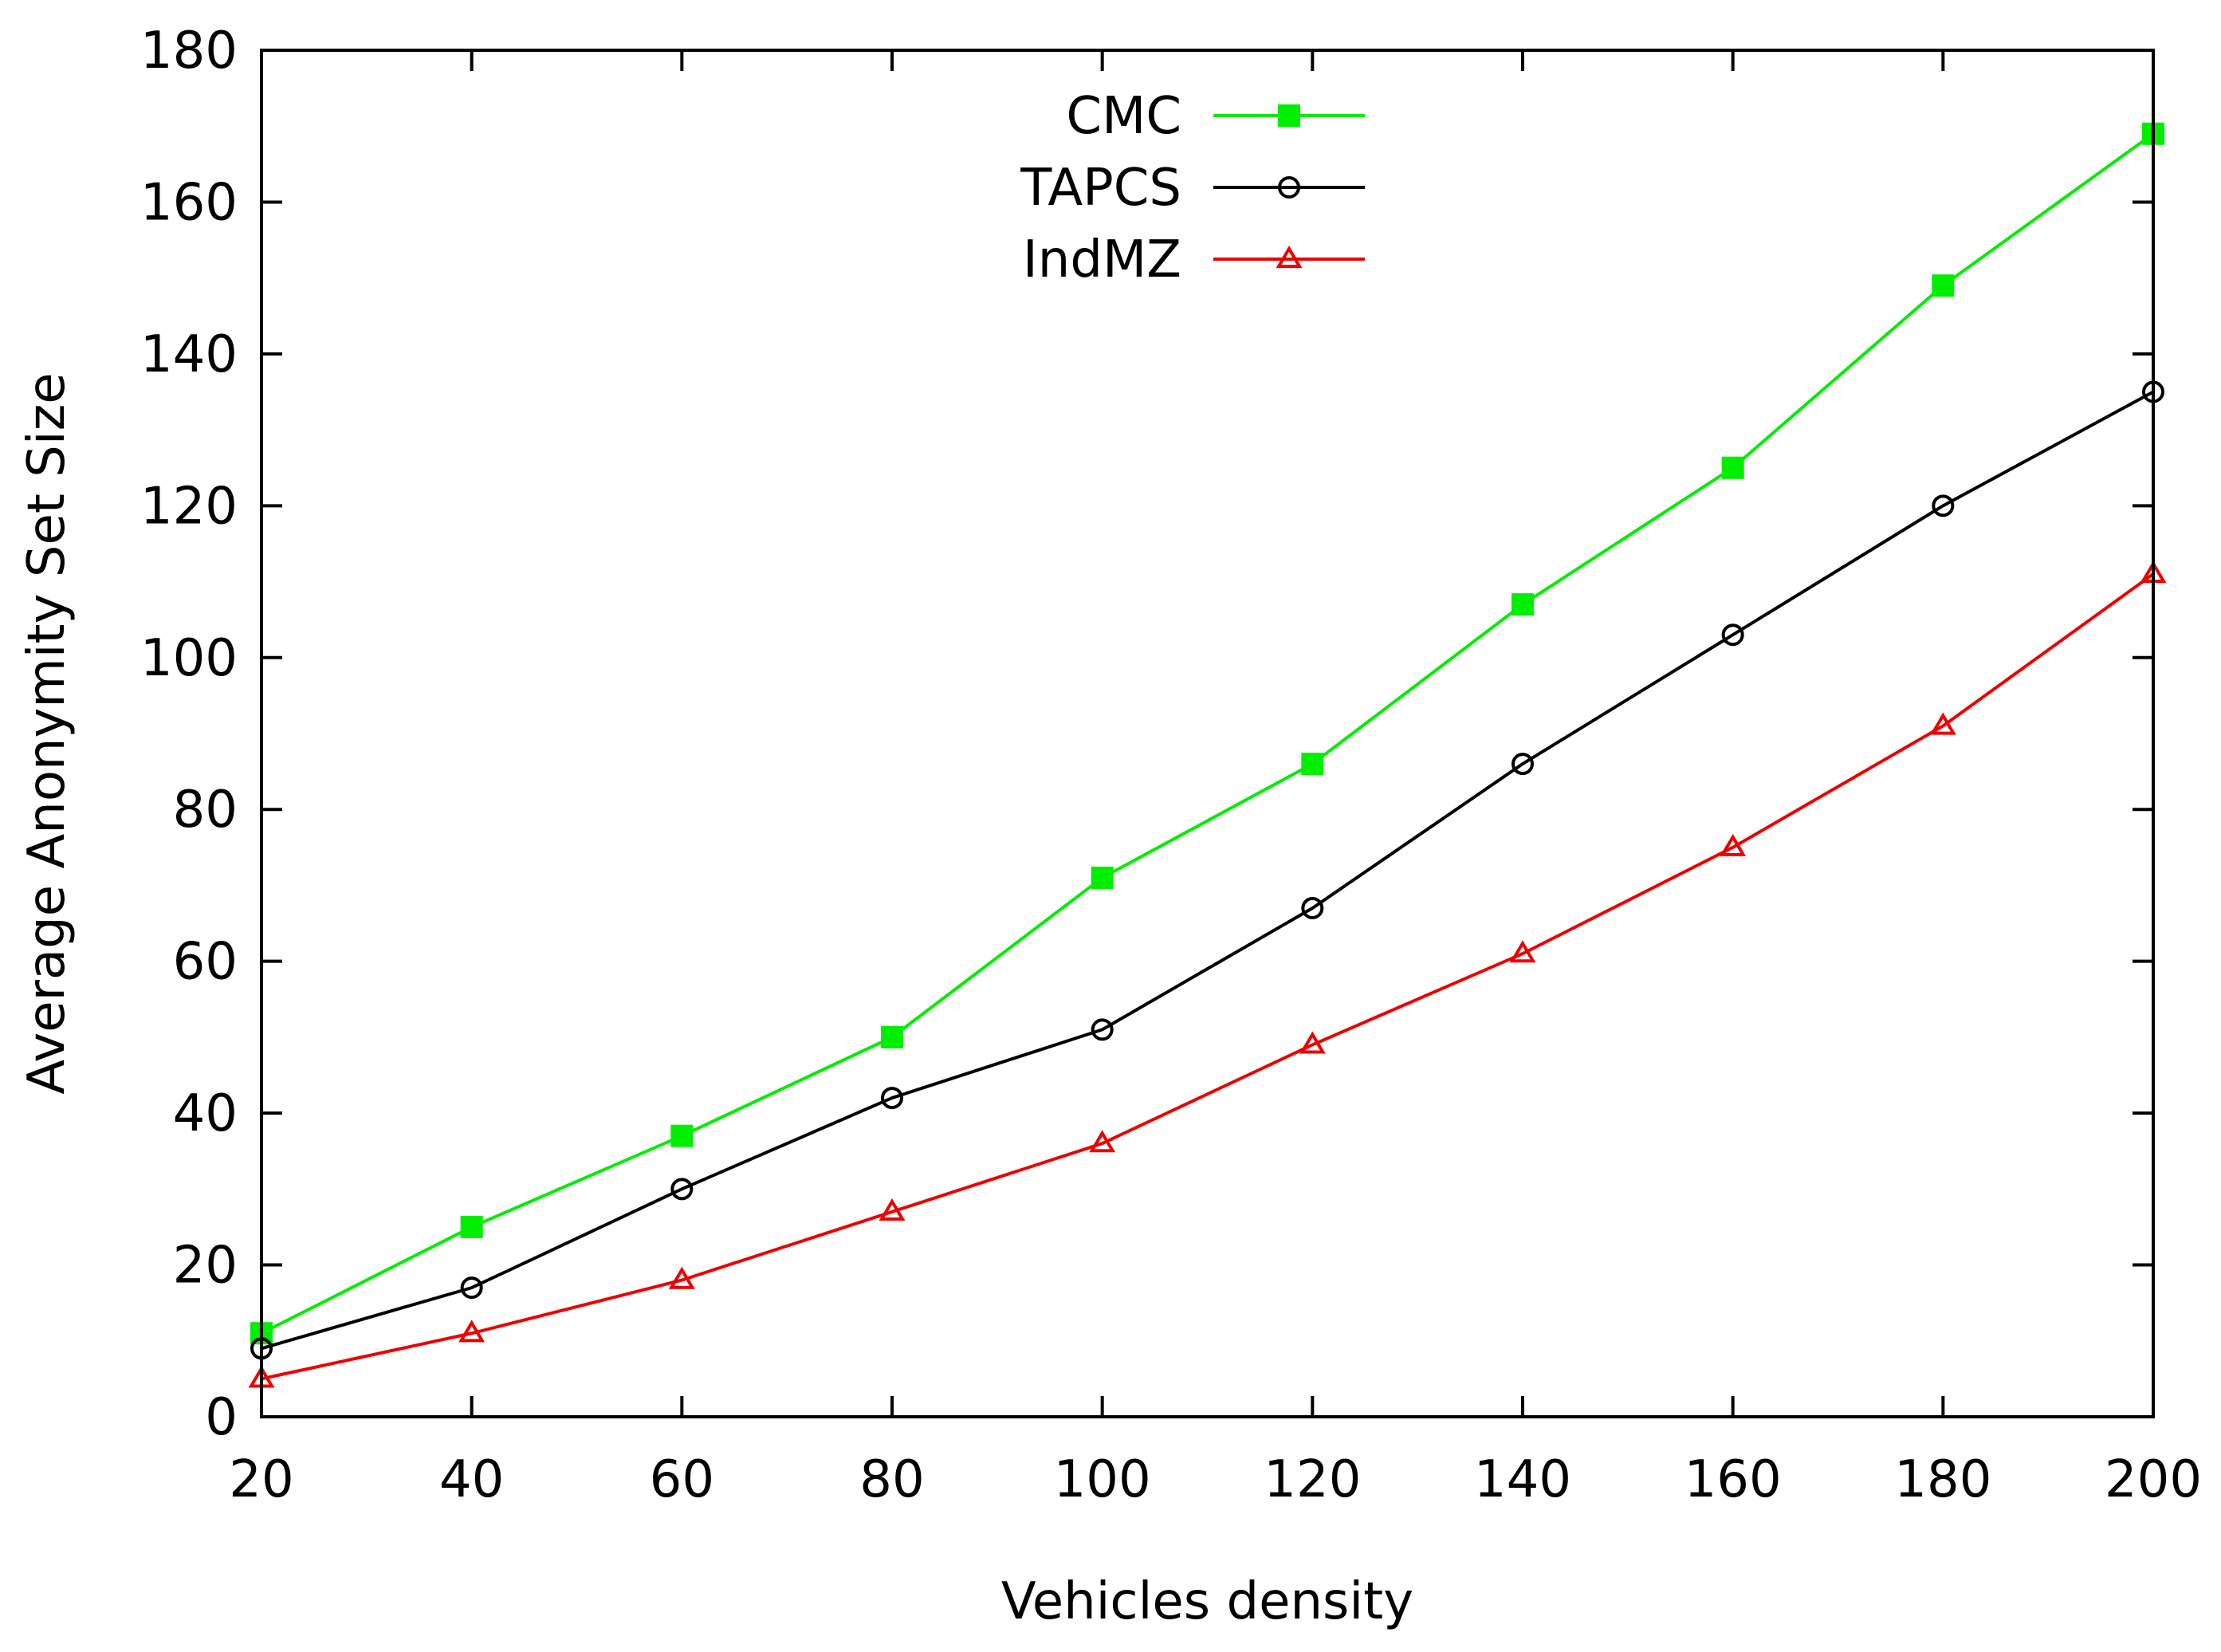 This screenshot has width=2221, height=1652. What do you see at coordinates (189, 51) in the screenshot?
I see `y-tick-label: 180` at bounding box center [189, 51].